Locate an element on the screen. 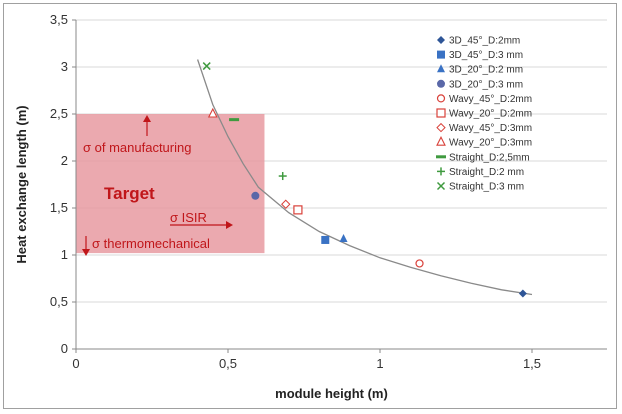 This screenshot has height=414, width=622. y-axis-title: Heat exchange length (m) is located at coordinates (21, 184).